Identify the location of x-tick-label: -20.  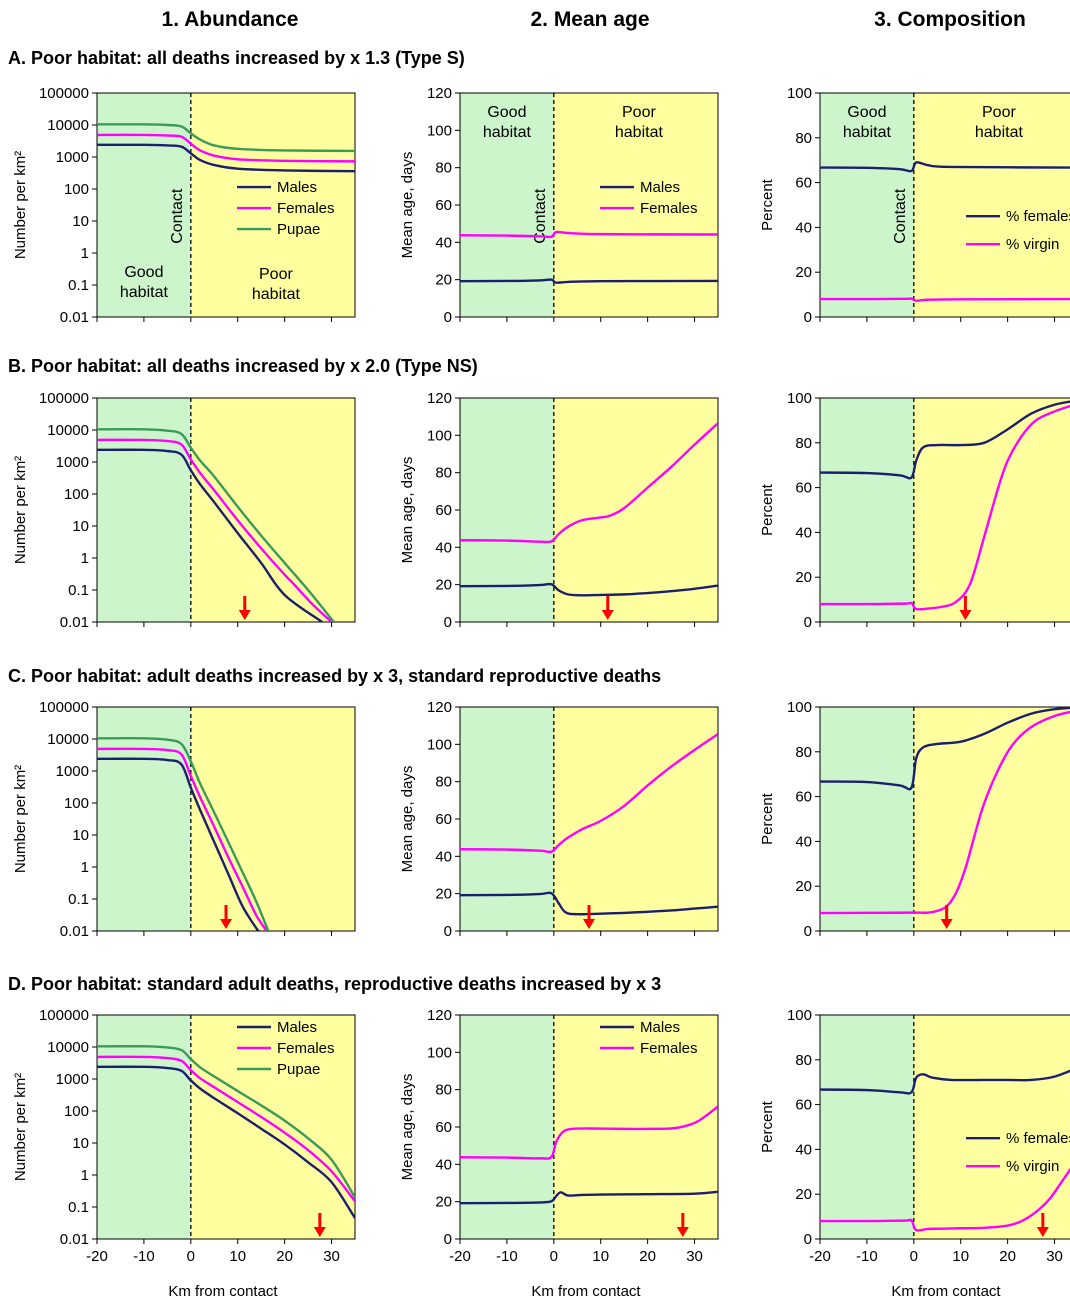
(820, 1256).